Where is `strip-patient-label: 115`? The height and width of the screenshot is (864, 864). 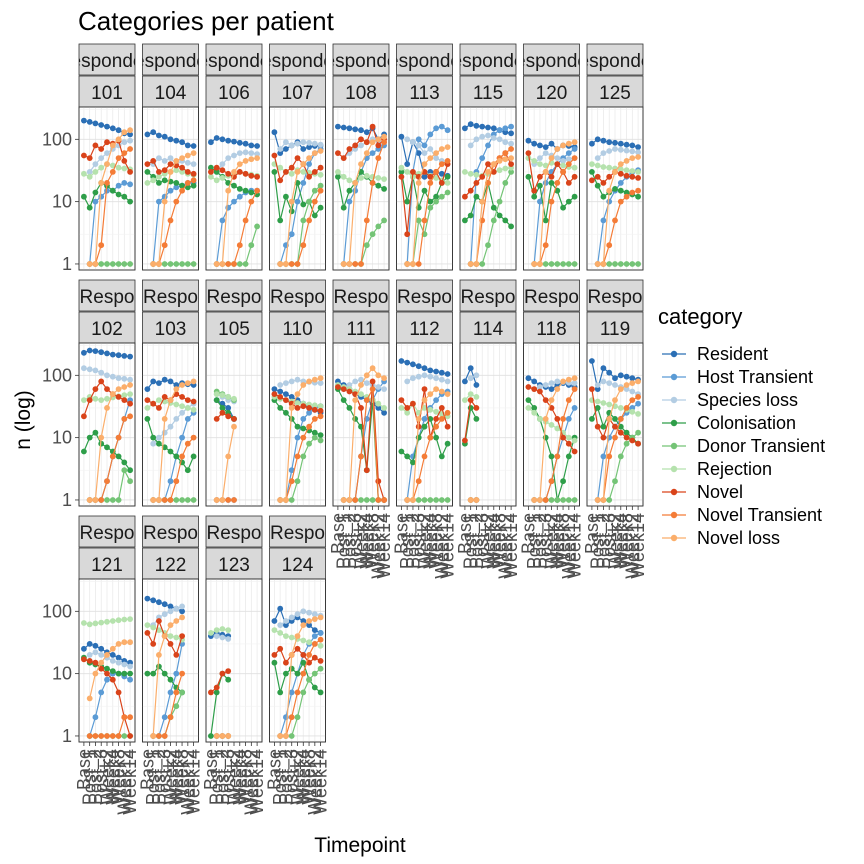 strip-patient-label: 115 is located at coordinates (488, 93).